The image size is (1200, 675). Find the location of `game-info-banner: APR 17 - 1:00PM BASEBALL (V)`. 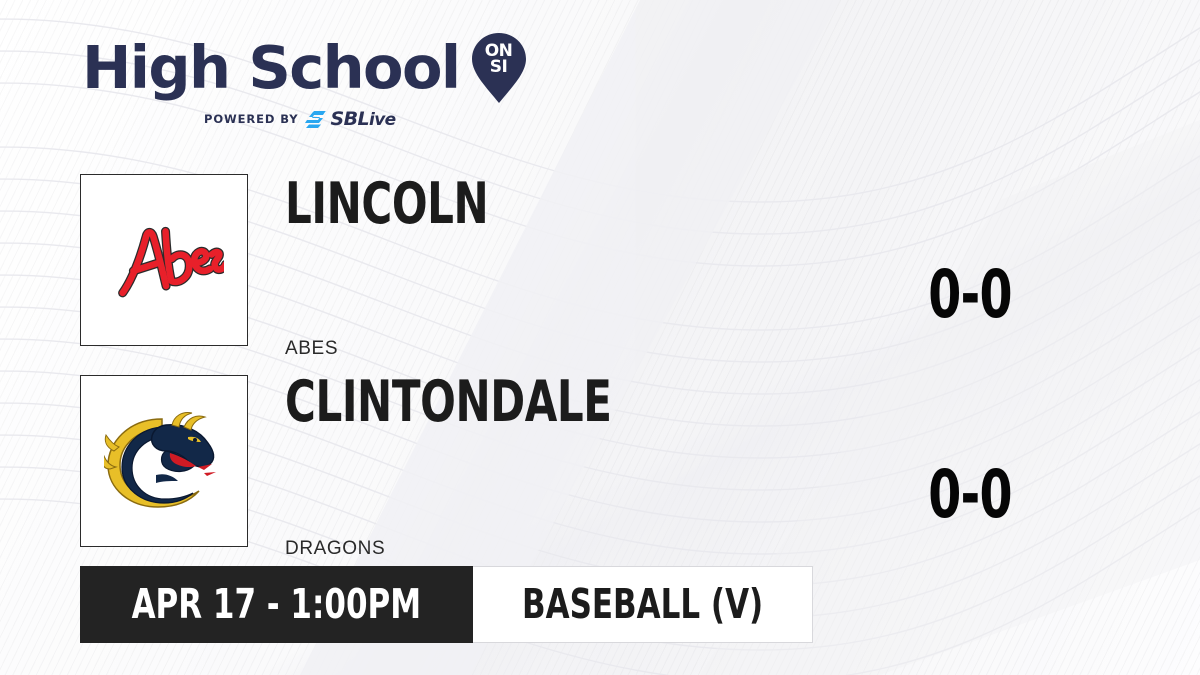

game-info-banner: APR 17 - 1:00PM BASEBALL (V) is located at coordinates (446, 604).